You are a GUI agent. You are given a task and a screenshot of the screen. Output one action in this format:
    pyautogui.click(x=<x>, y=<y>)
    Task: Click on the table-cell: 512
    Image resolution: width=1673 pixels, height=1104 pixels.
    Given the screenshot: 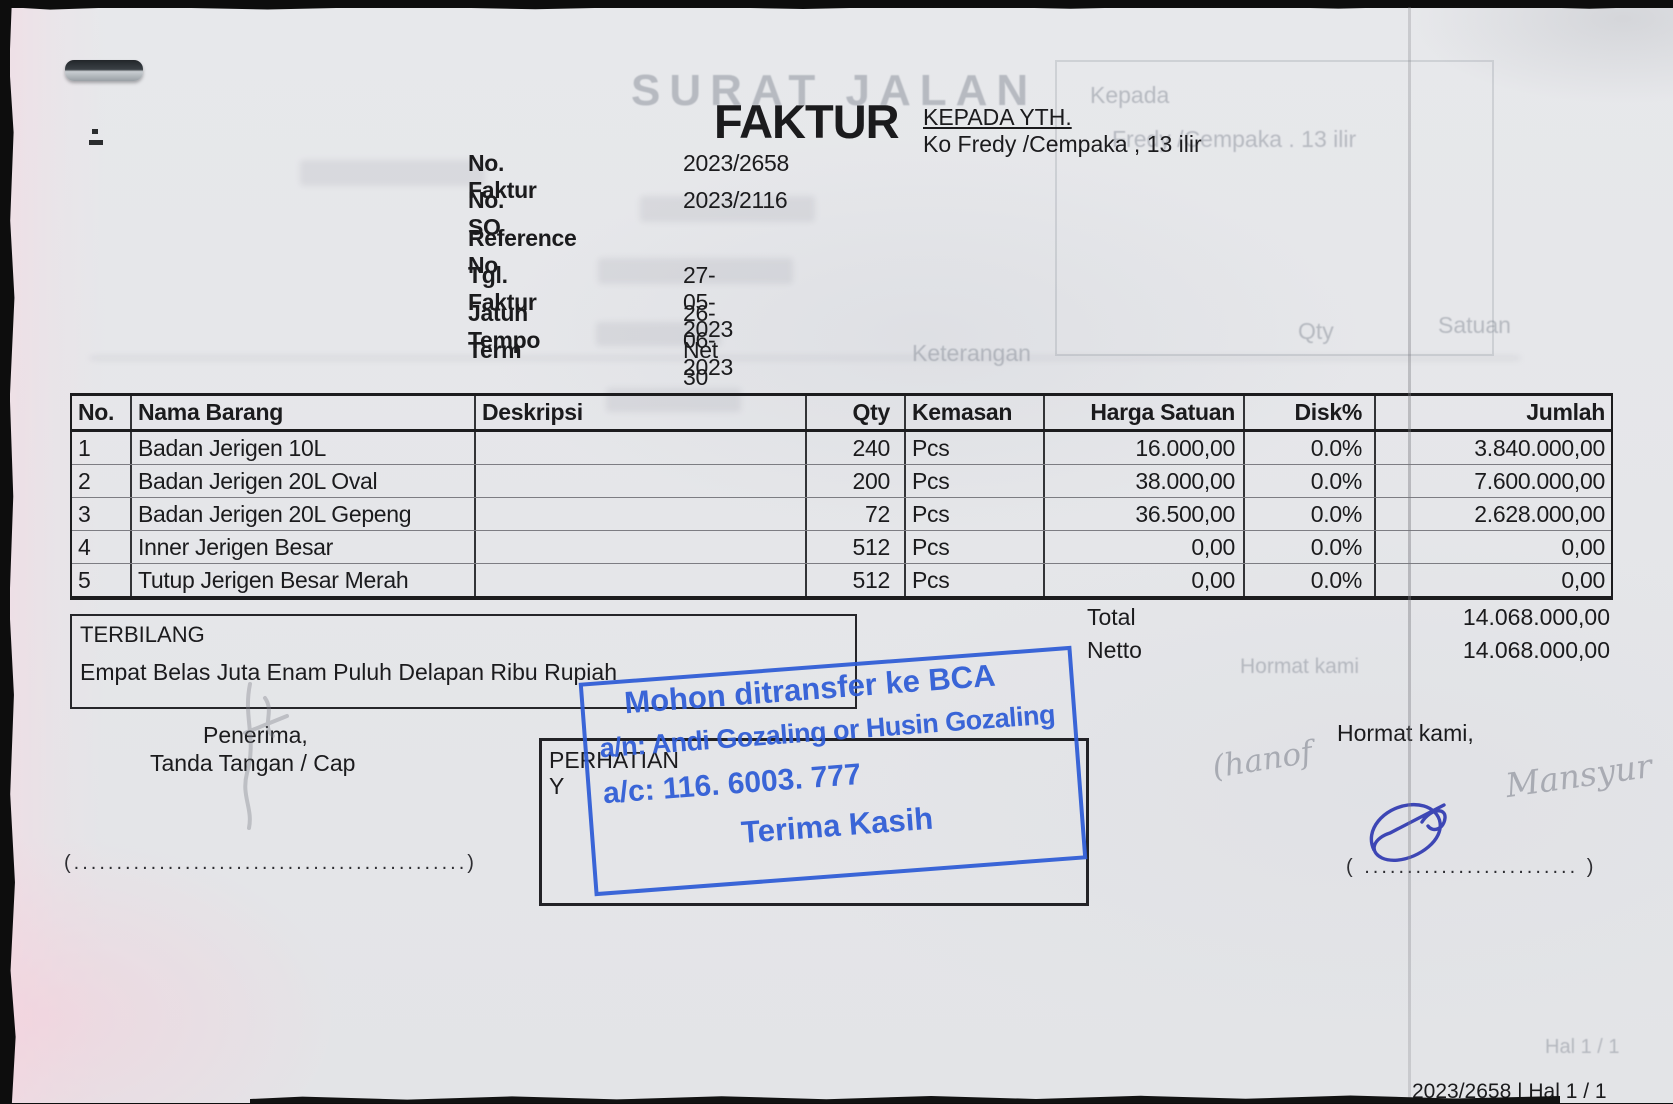 What is the action you would take?
    pyautogui.click(x=856, y=580)
    